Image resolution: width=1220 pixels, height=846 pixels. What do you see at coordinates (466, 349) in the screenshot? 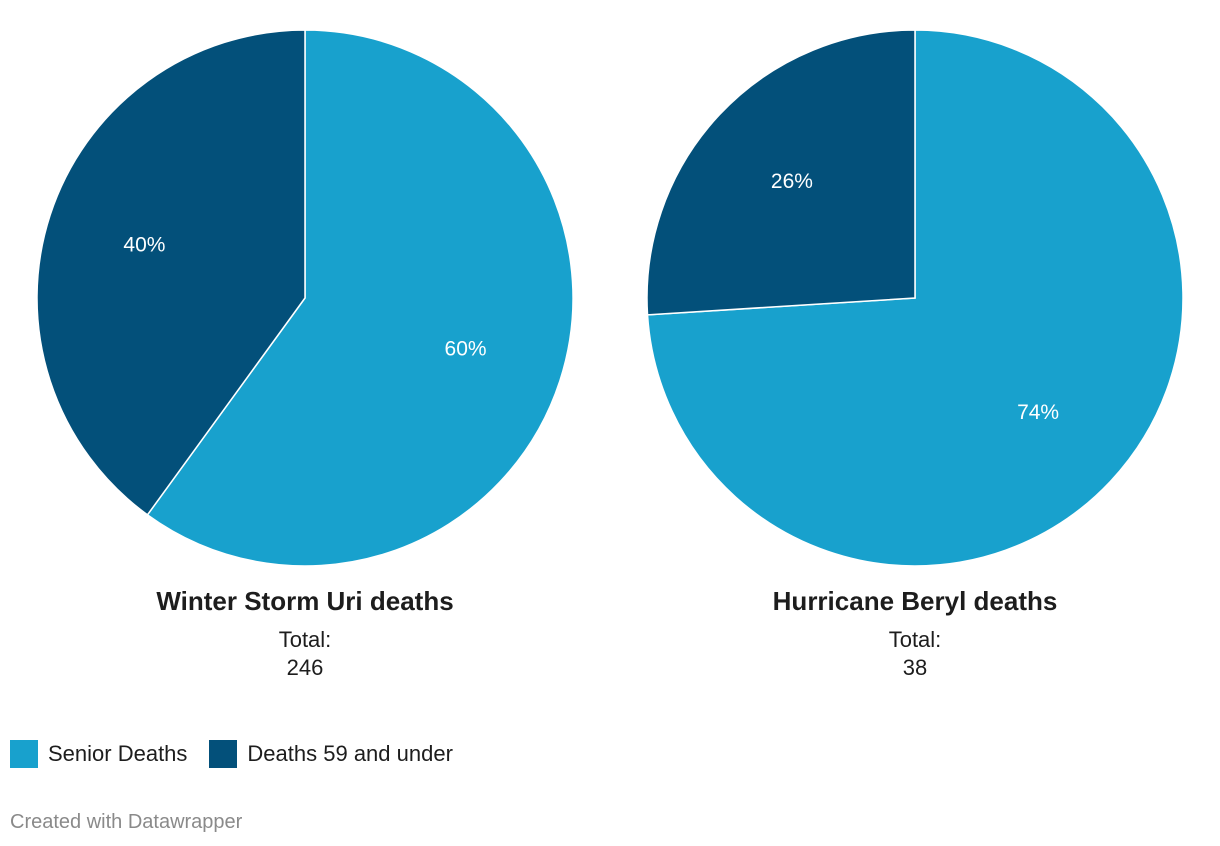
I see `slice-label: 60%` at bounding box center [466, 349].